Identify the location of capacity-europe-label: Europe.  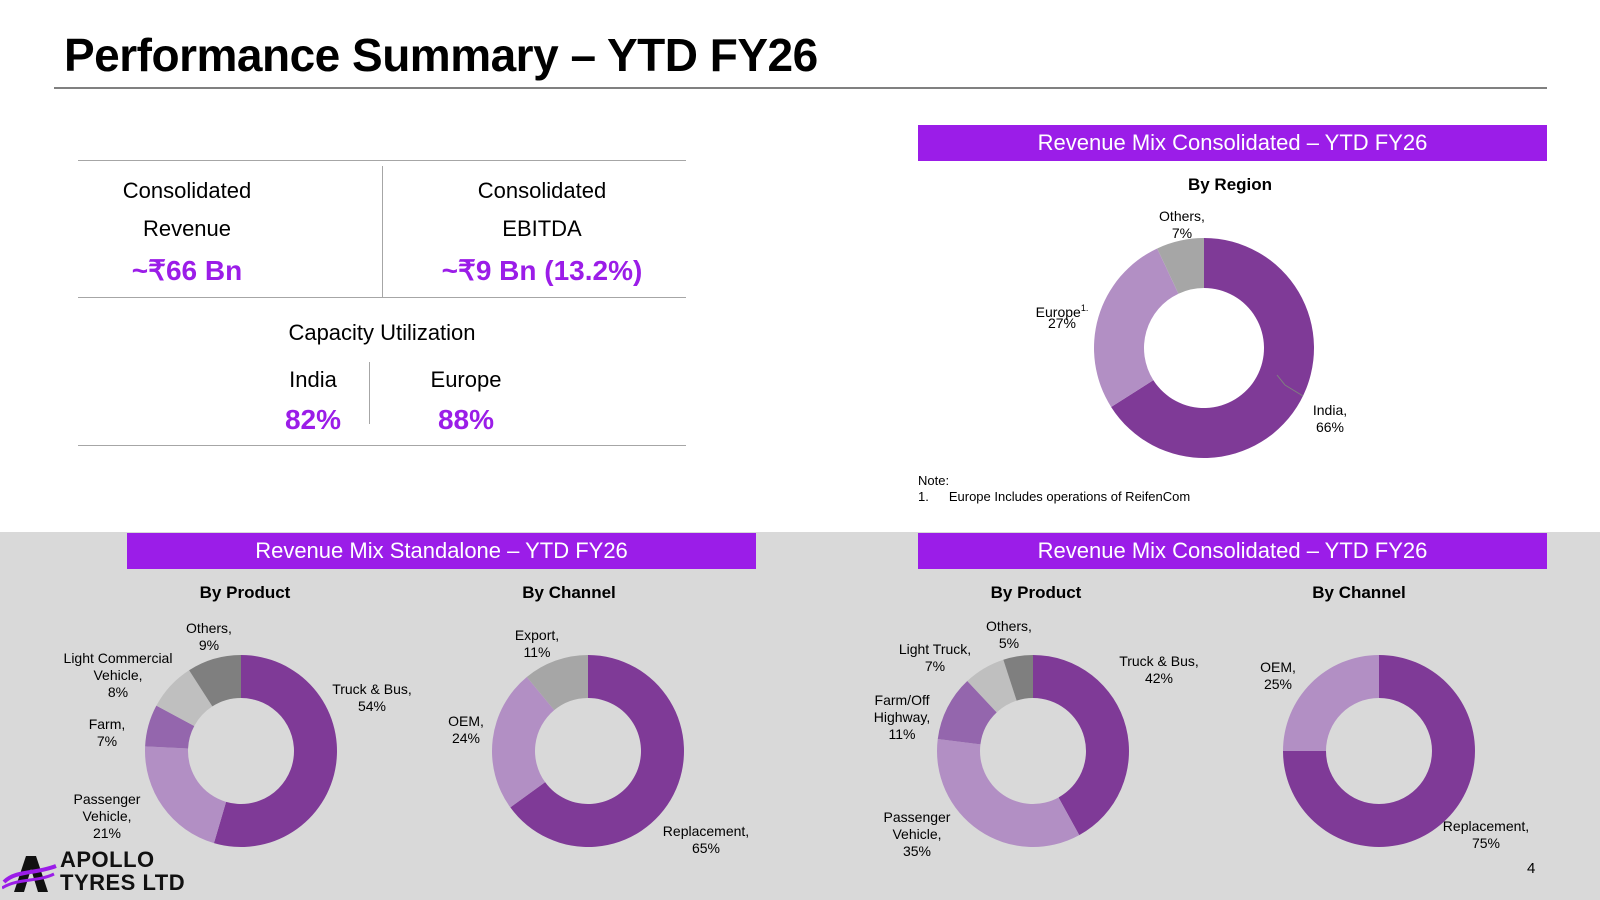
(466, 379).